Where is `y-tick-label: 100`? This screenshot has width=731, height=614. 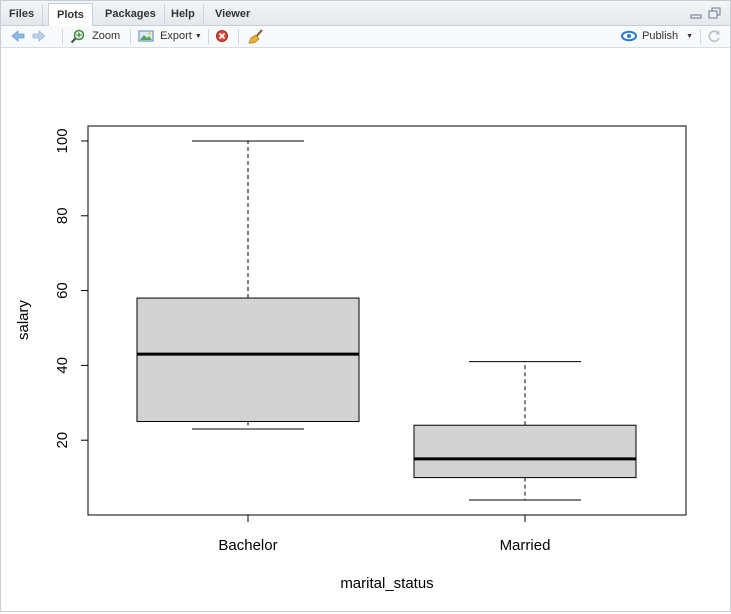
y-tick-label: 100 is located at coordinates (62, 140).